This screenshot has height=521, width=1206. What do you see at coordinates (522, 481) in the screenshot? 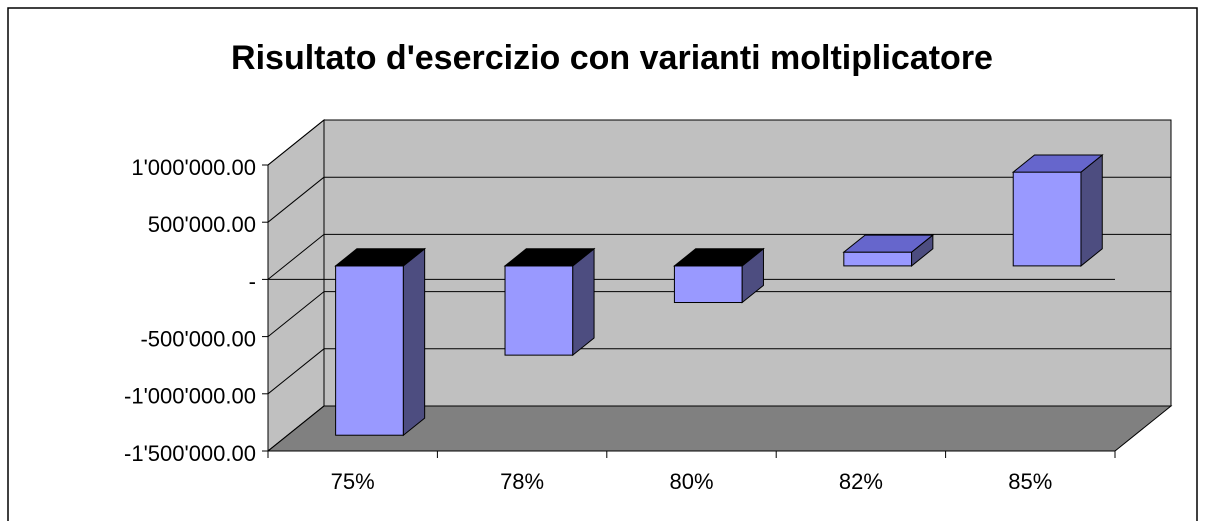
I see `x-tick-label: 78%` at bounding box center [522, 481].